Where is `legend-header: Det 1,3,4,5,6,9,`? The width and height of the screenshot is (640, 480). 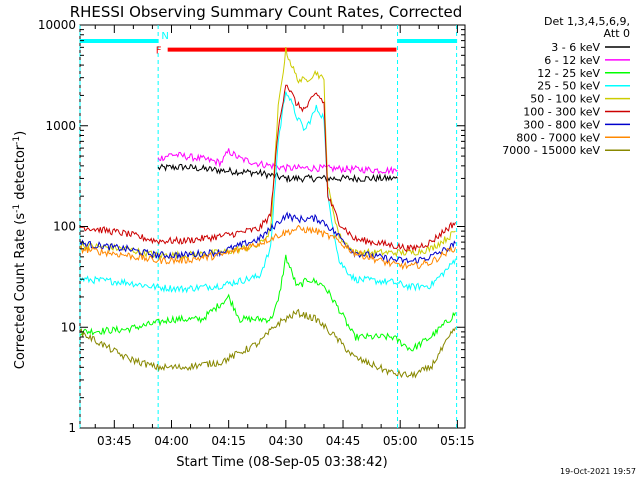
legend-header: Det 1,3,4,5,6,9, is located at coordinates (587, 21).